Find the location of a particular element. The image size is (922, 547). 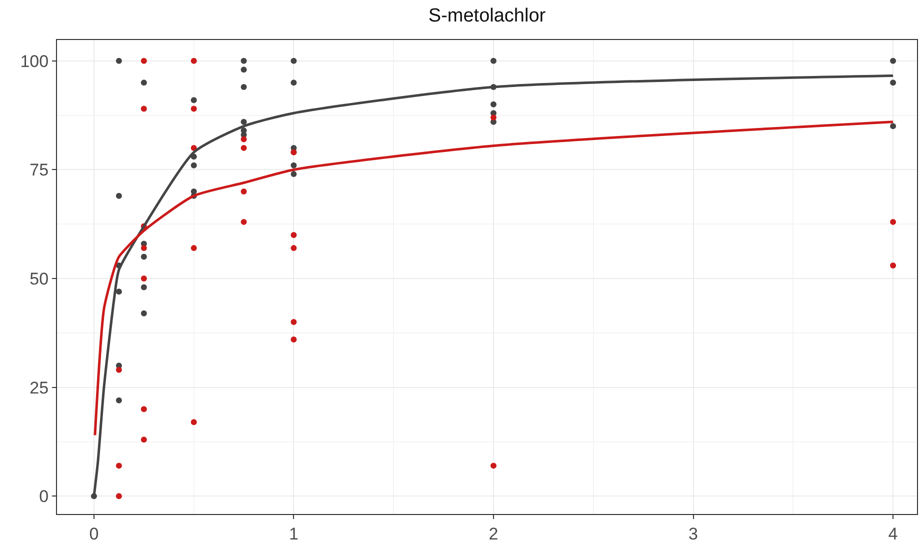

y-tick-label: 25 is located at coordinates (39, 388).